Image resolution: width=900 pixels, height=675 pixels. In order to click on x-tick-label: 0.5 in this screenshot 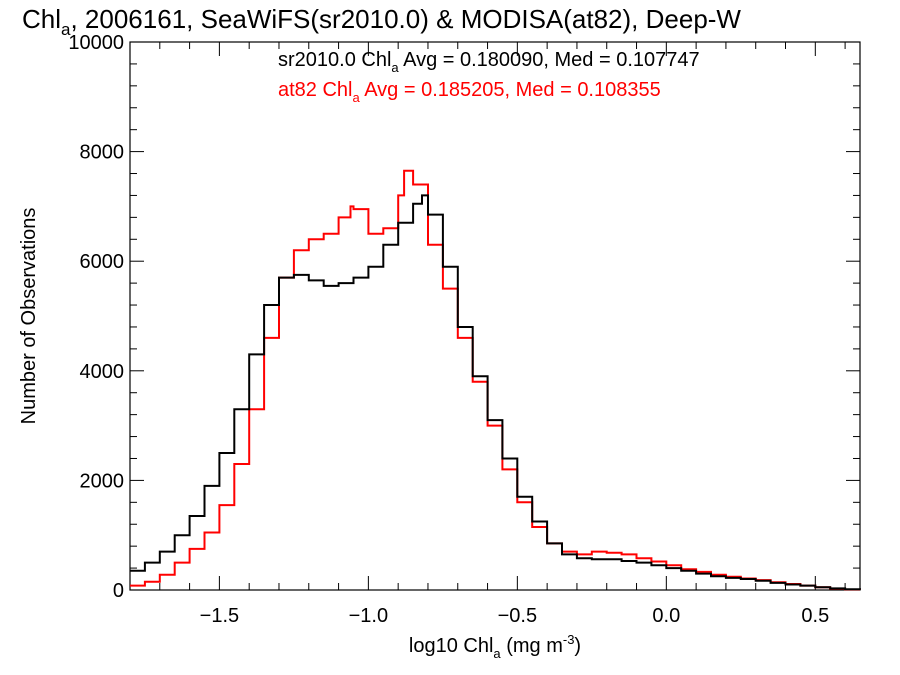, I will do `click(815, 616)`.